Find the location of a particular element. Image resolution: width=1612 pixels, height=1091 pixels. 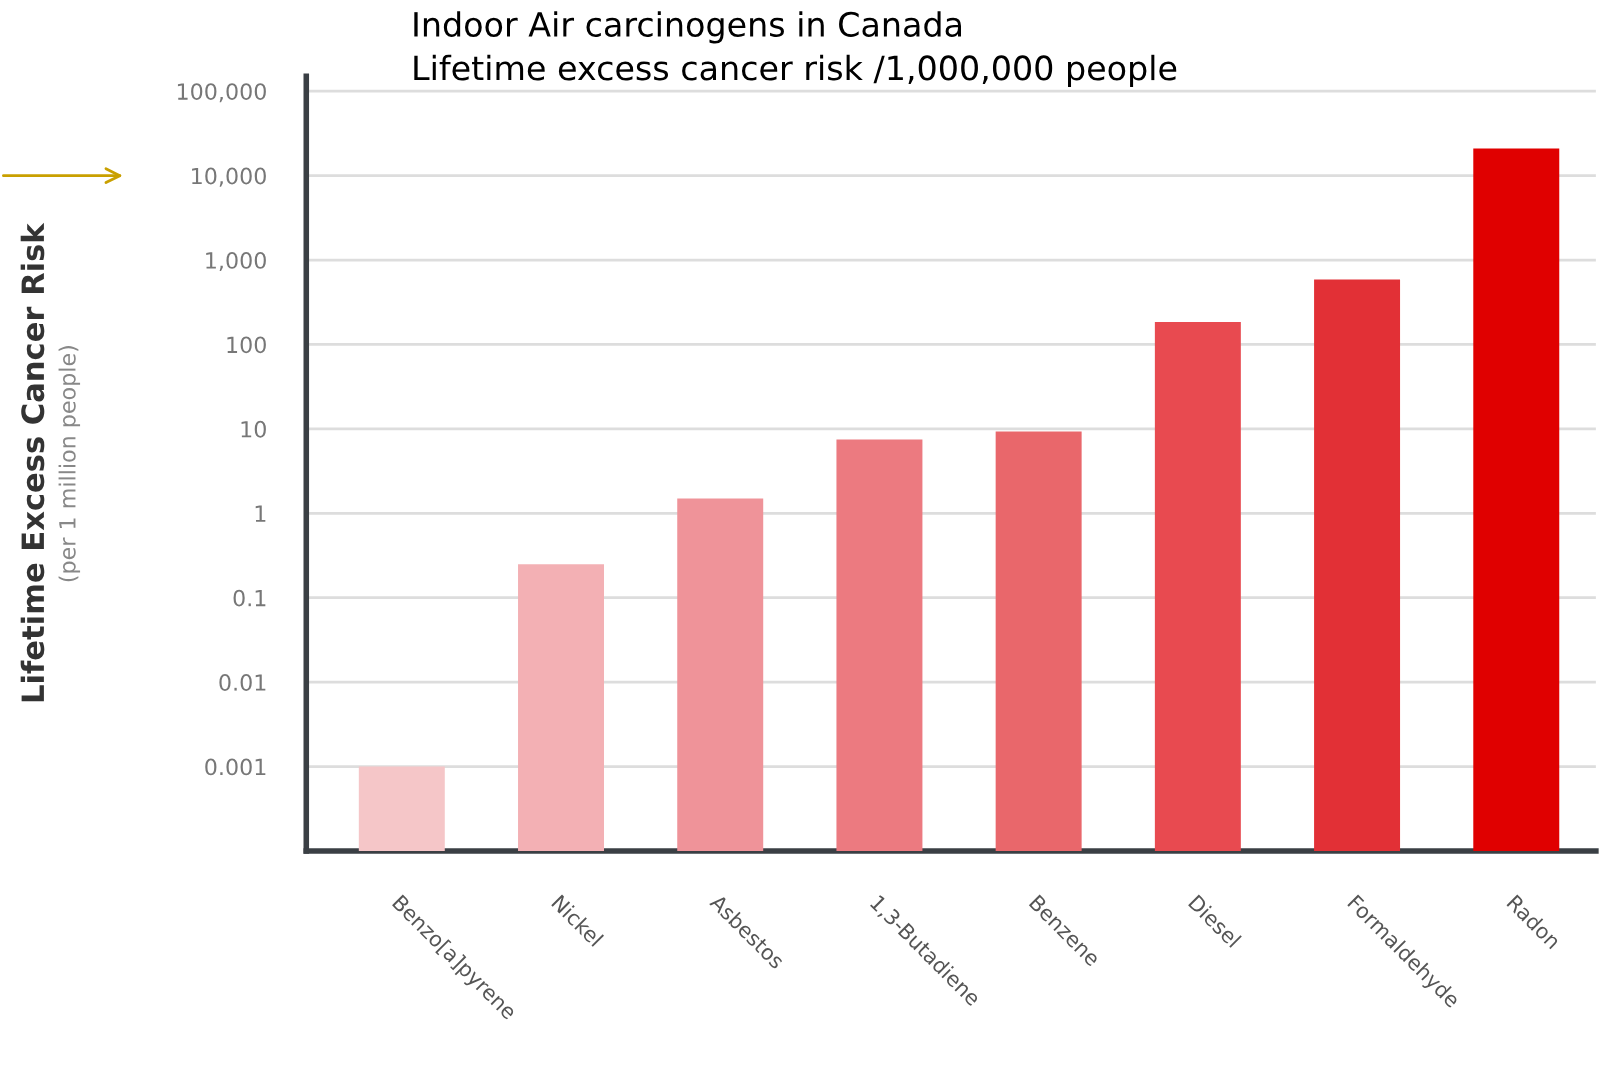

y-axis-title: Lifetime Excess Cancer Risk is located at coordinates (32, 462).